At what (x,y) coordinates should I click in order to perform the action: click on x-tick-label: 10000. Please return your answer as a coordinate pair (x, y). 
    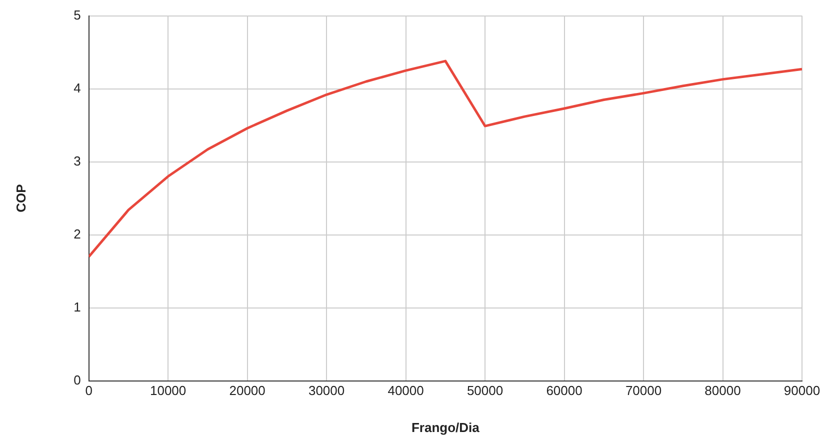
    Looking at the image, I should click on (168, 390).